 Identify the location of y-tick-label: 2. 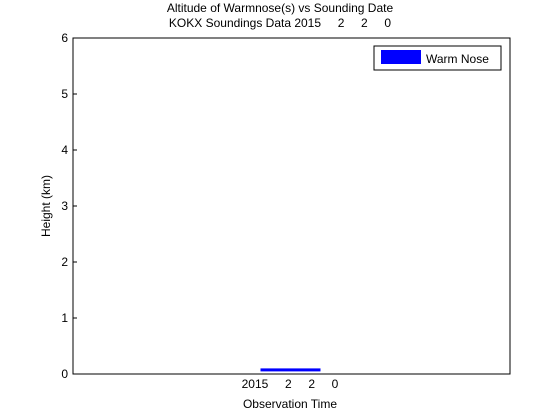
(64, 262).